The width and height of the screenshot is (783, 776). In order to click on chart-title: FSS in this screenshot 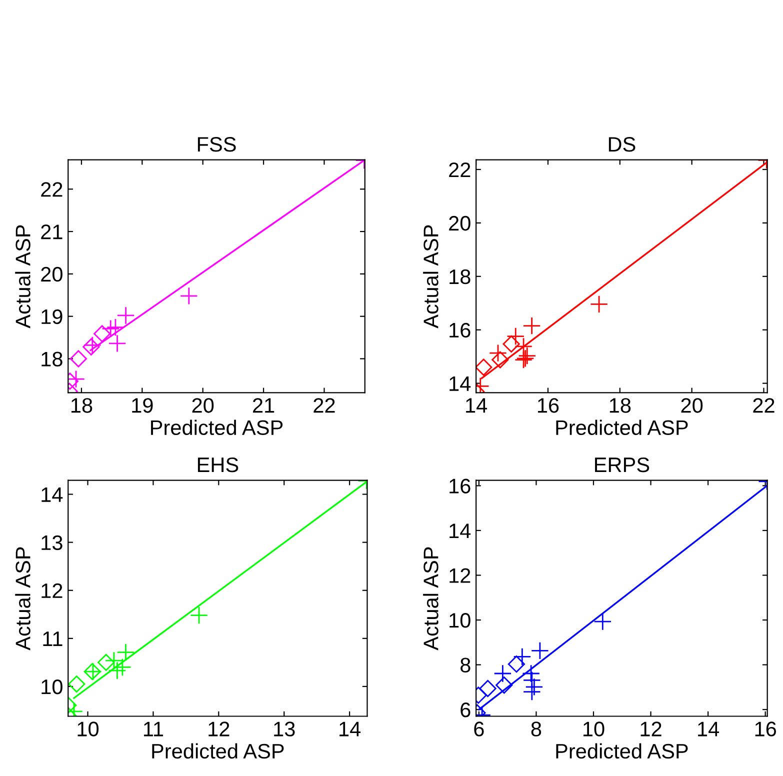, I will do `click(217, 144)`.